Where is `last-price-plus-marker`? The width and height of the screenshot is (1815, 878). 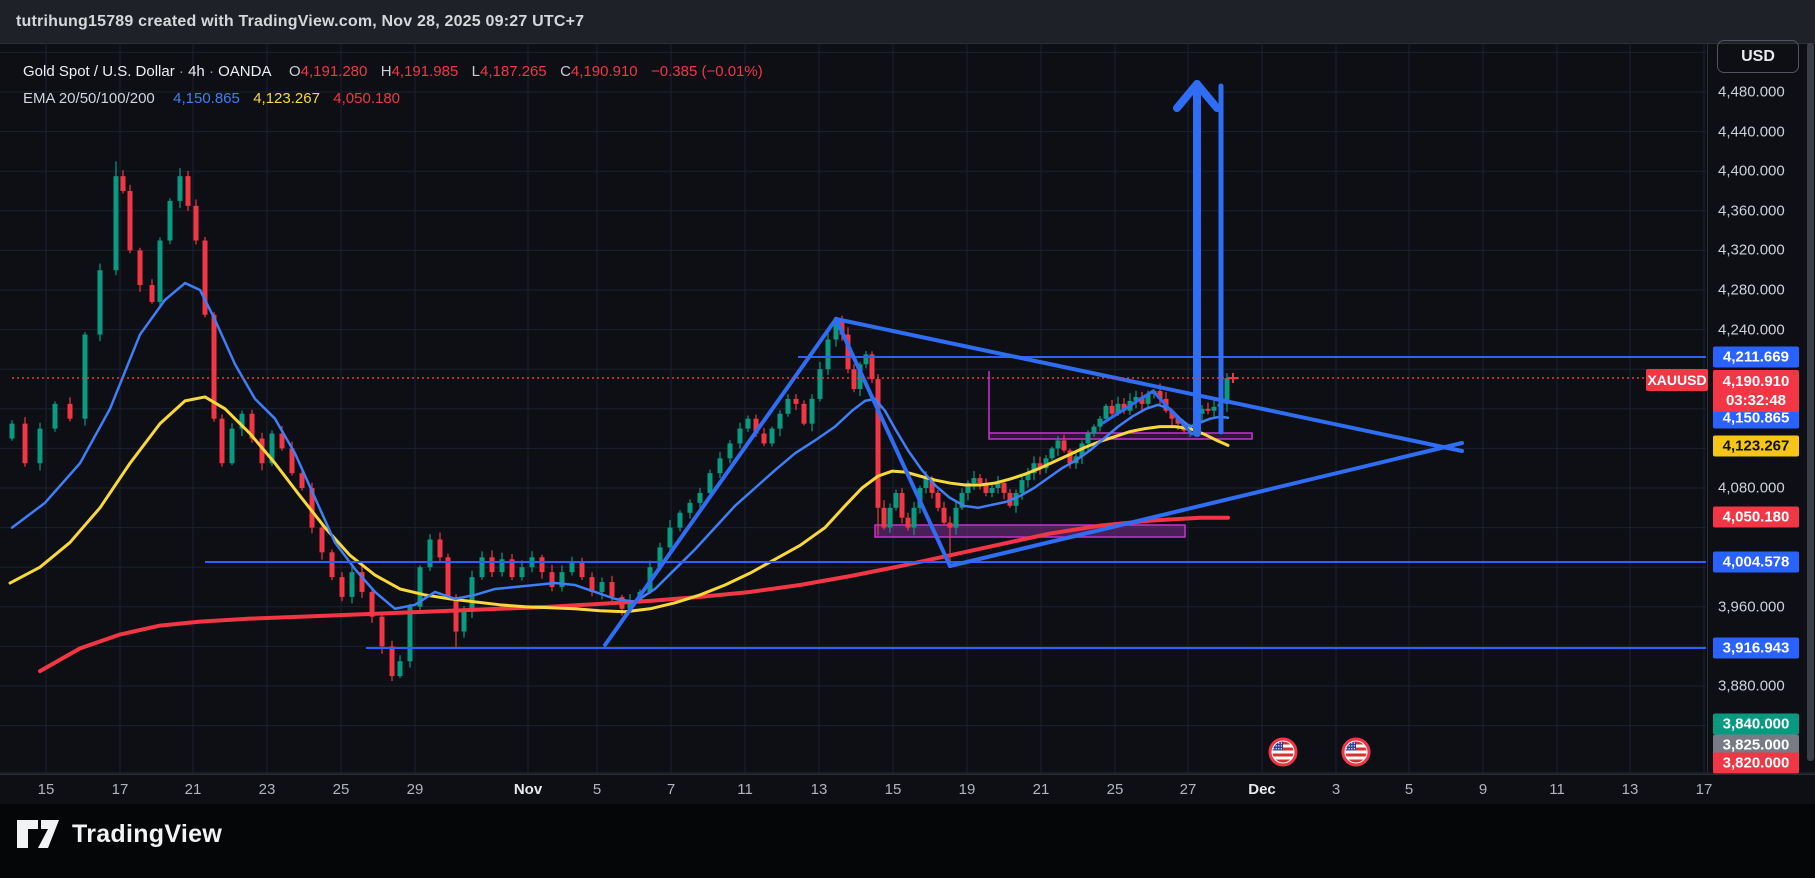
last-price-plus-marker is located at coordinates (1233, 378).